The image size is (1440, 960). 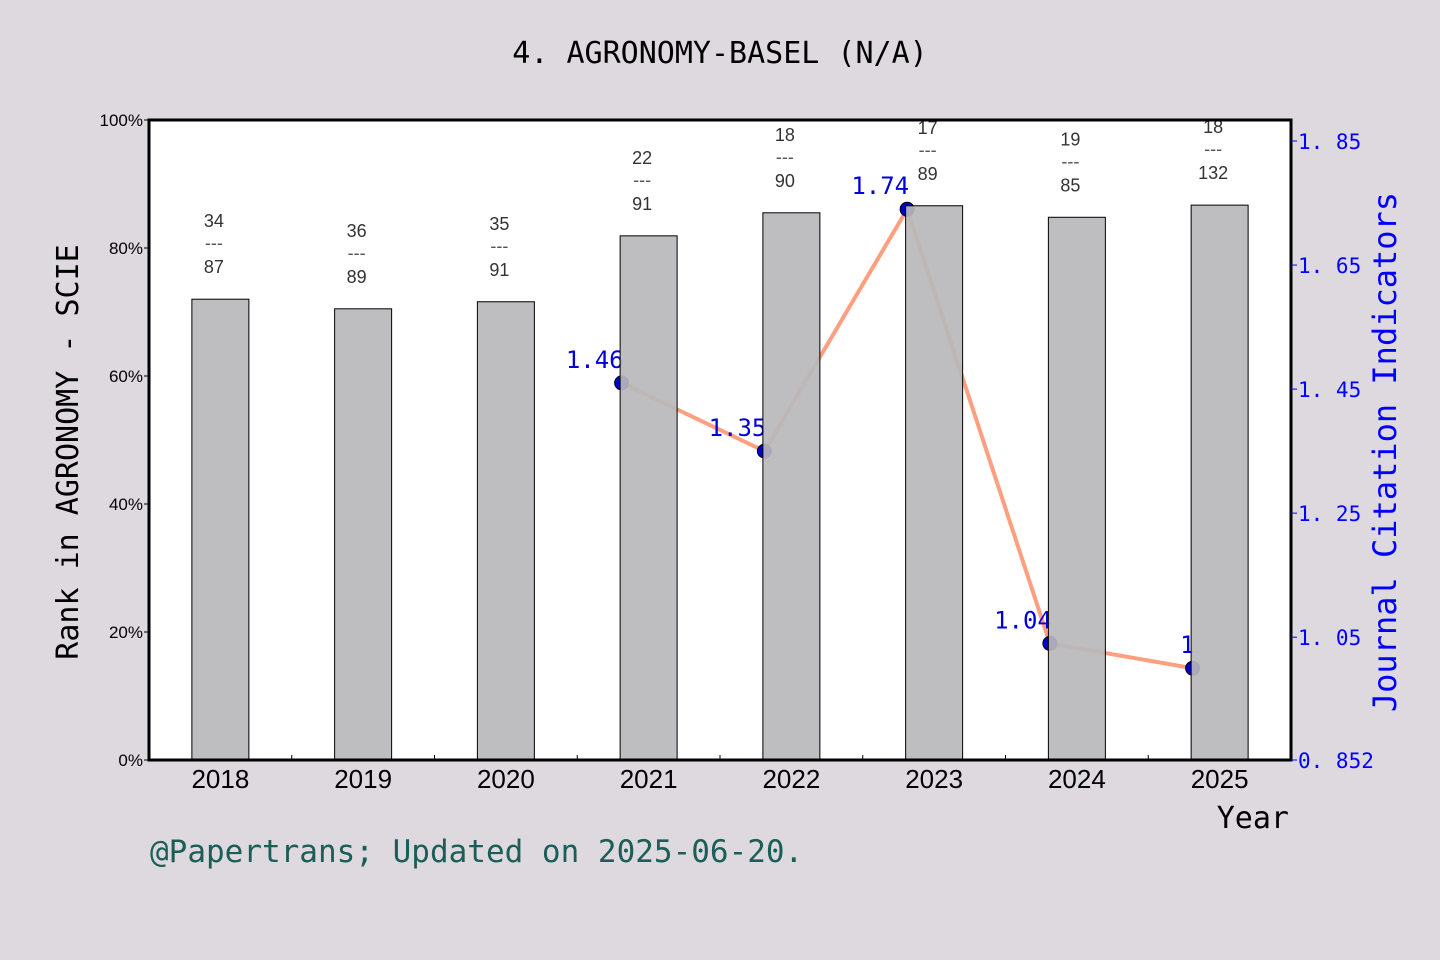 I want to click on x-tick-label: 2021, so click(x=649, y=779).